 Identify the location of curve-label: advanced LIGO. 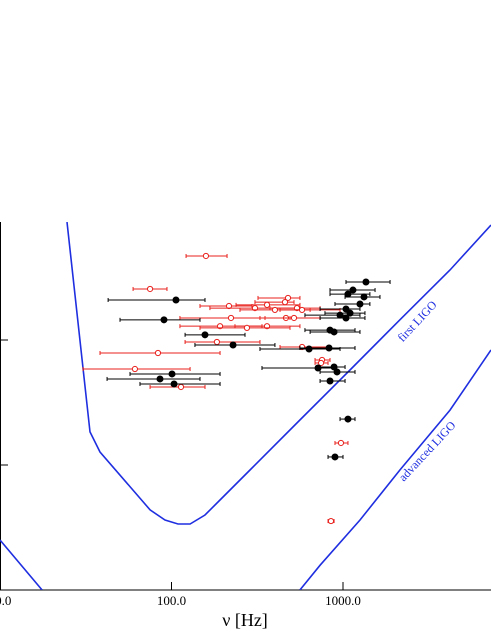
(427, 451).